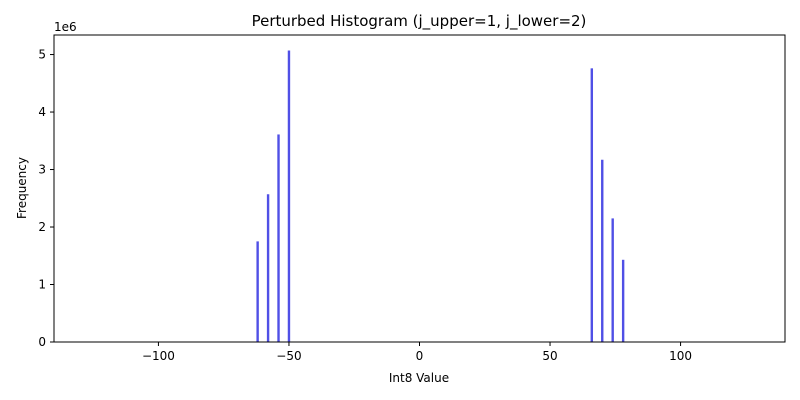  I want to click on x-tick-label: −100, so click(158, 356).